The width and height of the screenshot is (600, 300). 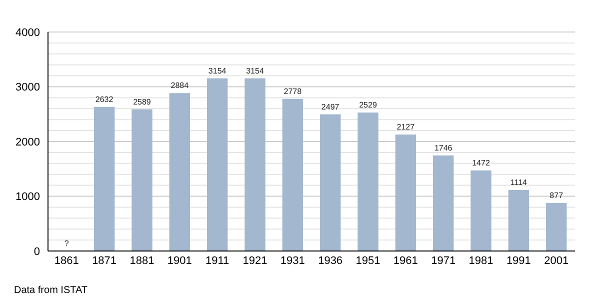 I want to click on data-label: 2589, so click(x=142, y=101).